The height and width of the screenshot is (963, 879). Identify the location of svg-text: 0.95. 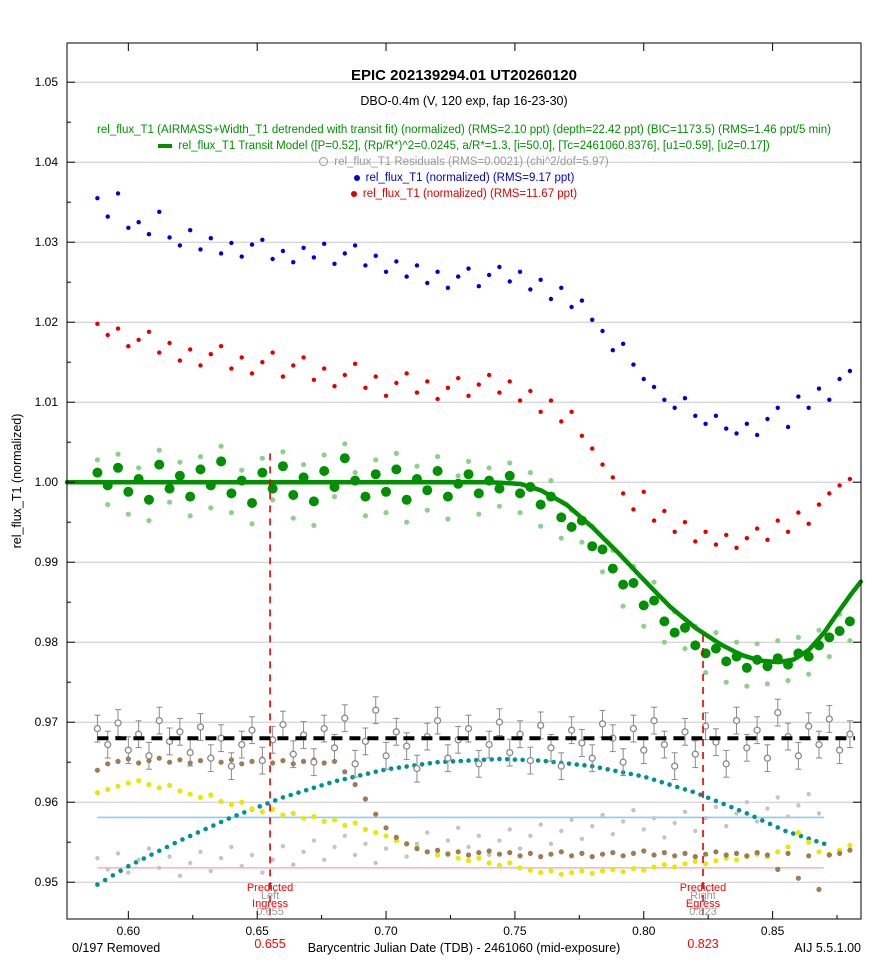
(47, 882).